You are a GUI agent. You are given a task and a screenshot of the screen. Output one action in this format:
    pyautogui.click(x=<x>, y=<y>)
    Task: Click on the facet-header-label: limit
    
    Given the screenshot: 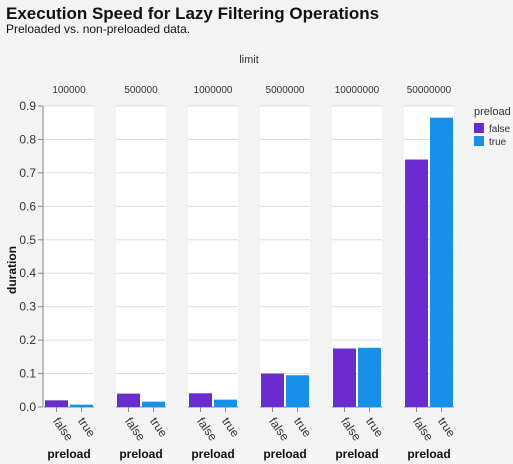 What is the action you would take?
    pyautogui.click(x=249, y=60)
    